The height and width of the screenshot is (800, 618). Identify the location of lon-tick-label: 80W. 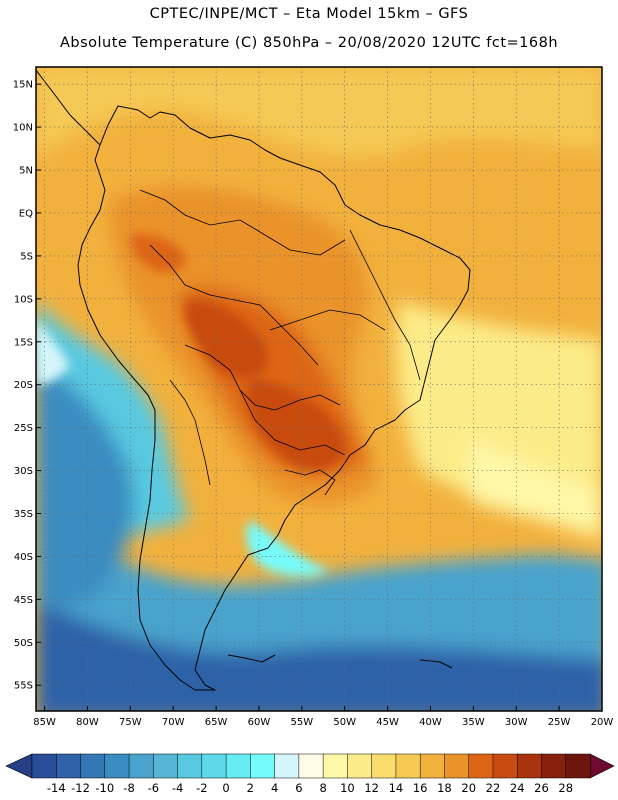
(87, 722).